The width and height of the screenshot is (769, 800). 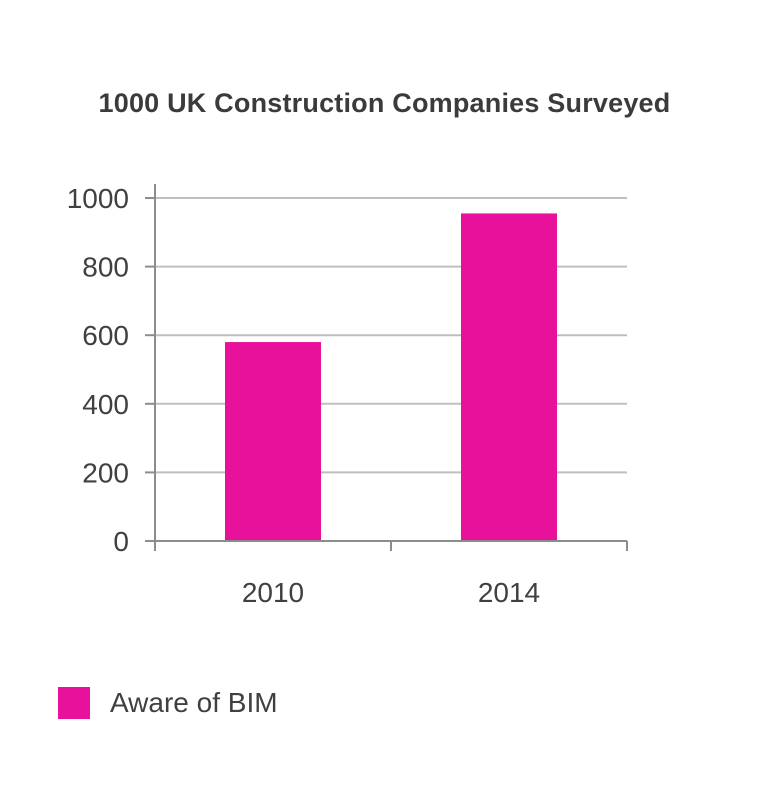 What do you see at coordinates (509, 592) in the screenshot?
I see `x-tick-label: 2014` at bounding box center [509, 592].